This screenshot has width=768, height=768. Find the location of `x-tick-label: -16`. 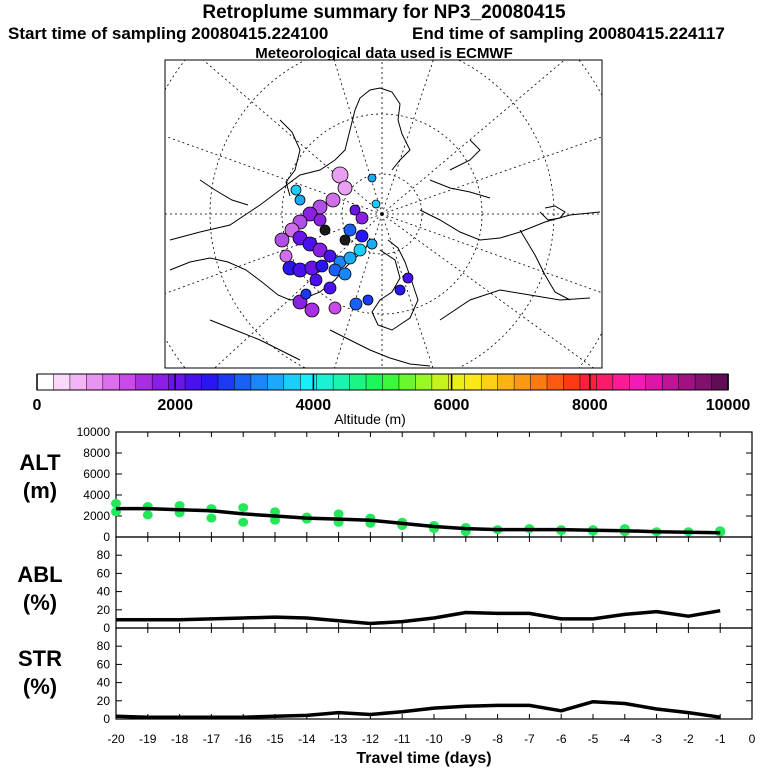

x-tick-label: -16 is located at coordinates (244, 739).